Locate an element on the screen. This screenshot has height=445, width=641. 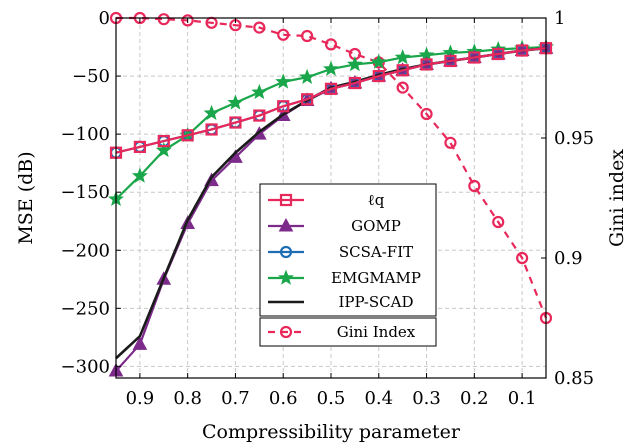
x-axis-title: Compressibility parameter is located at coordinates (331, 432).